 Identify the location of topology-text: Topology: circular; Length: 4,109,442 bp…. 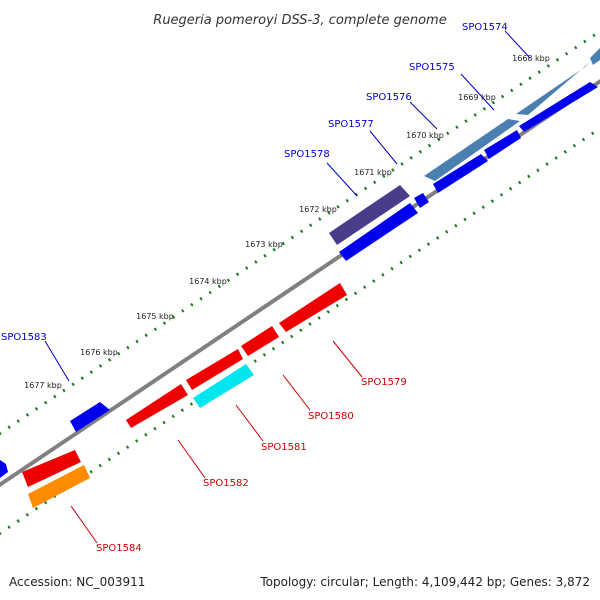
(425, 582).